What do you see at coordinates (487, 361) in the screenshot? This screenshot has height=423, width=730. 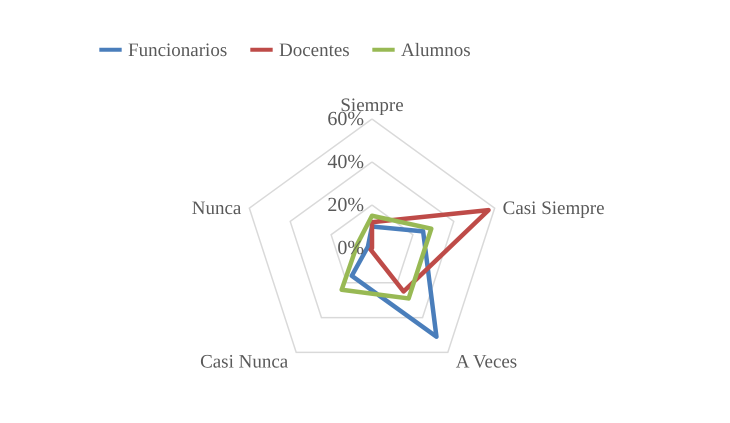 I see `spoke-label: A Veces` at bounding box center [487, 361].